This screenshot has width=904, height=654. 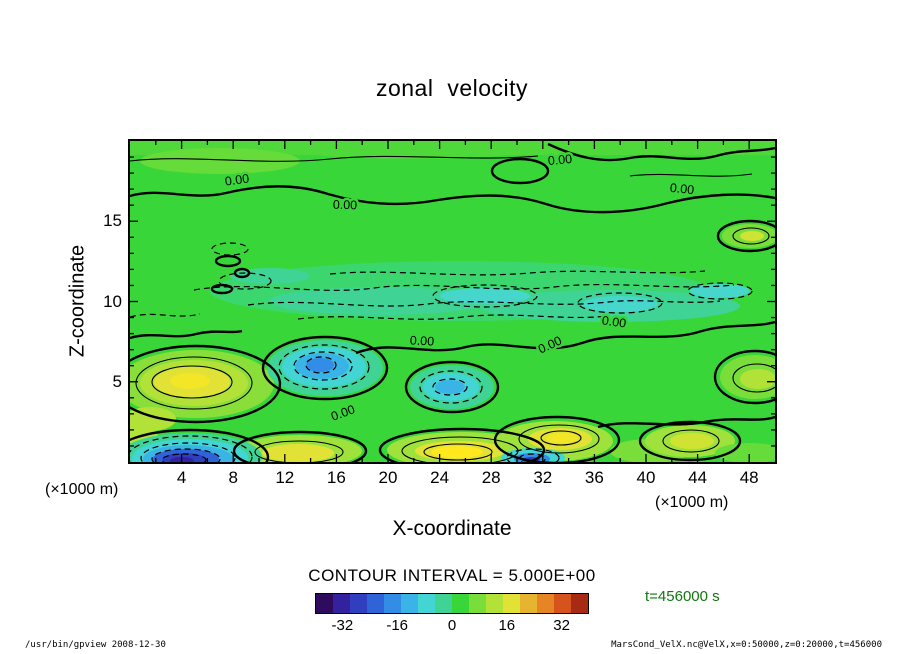 What do you see at coordinates (388, 477) in the screenshot?
I see `x-tick-label: 20` at bounding box center [388, 477].